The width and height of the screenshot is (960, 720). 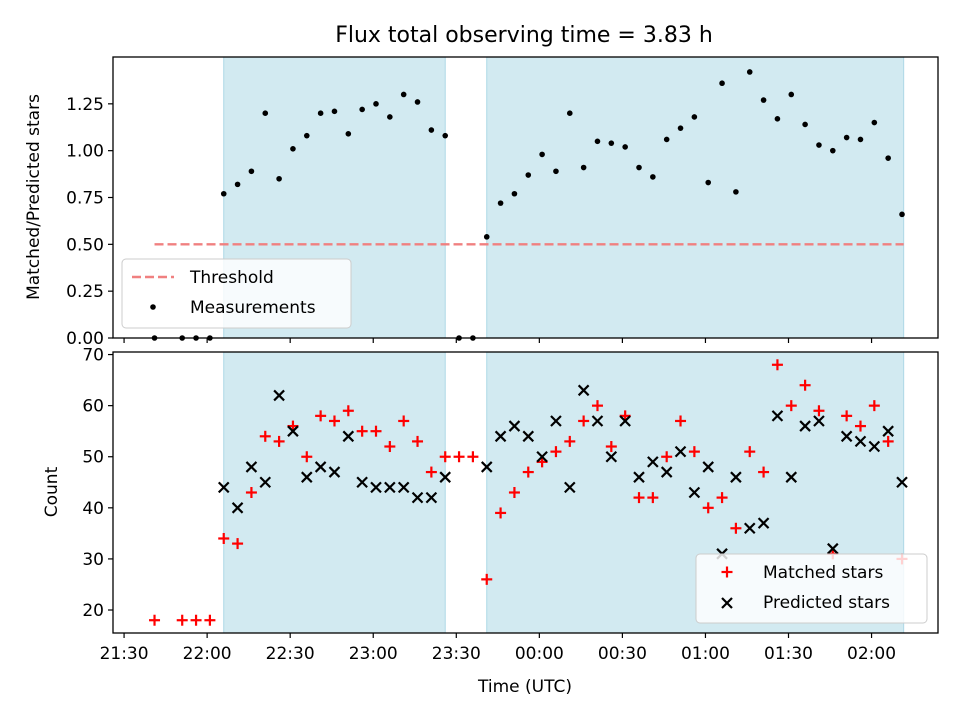 What do you see at coordinates (93, 458) in the screenshot?
I see `y-tick-label: 50` at bounding box center [93, 458].